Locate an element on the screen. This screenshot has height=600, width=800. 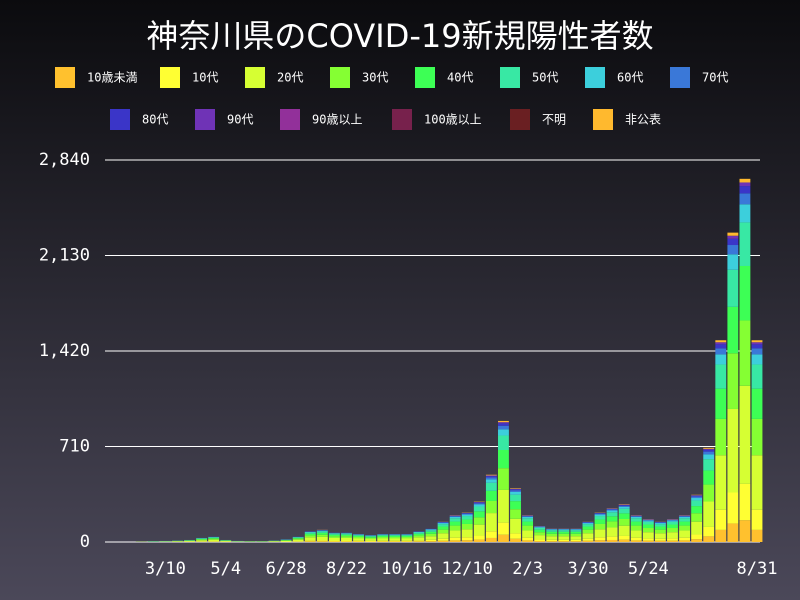
y-tick-label: 2,840 is located at coordinates (64, 160).